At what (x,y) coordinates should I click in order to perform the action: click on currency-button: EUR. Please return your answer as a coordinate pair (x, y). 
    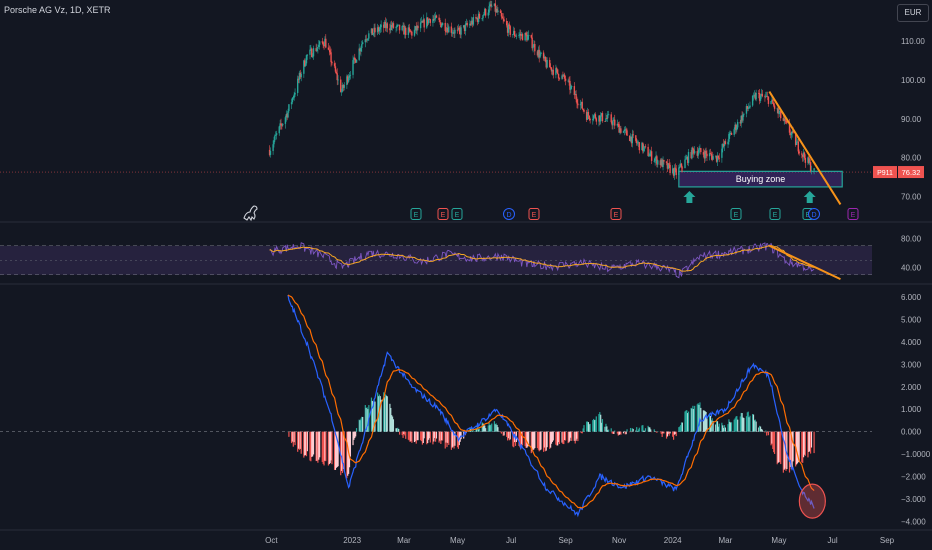
    Looking at the image, I should click on (913, 13).